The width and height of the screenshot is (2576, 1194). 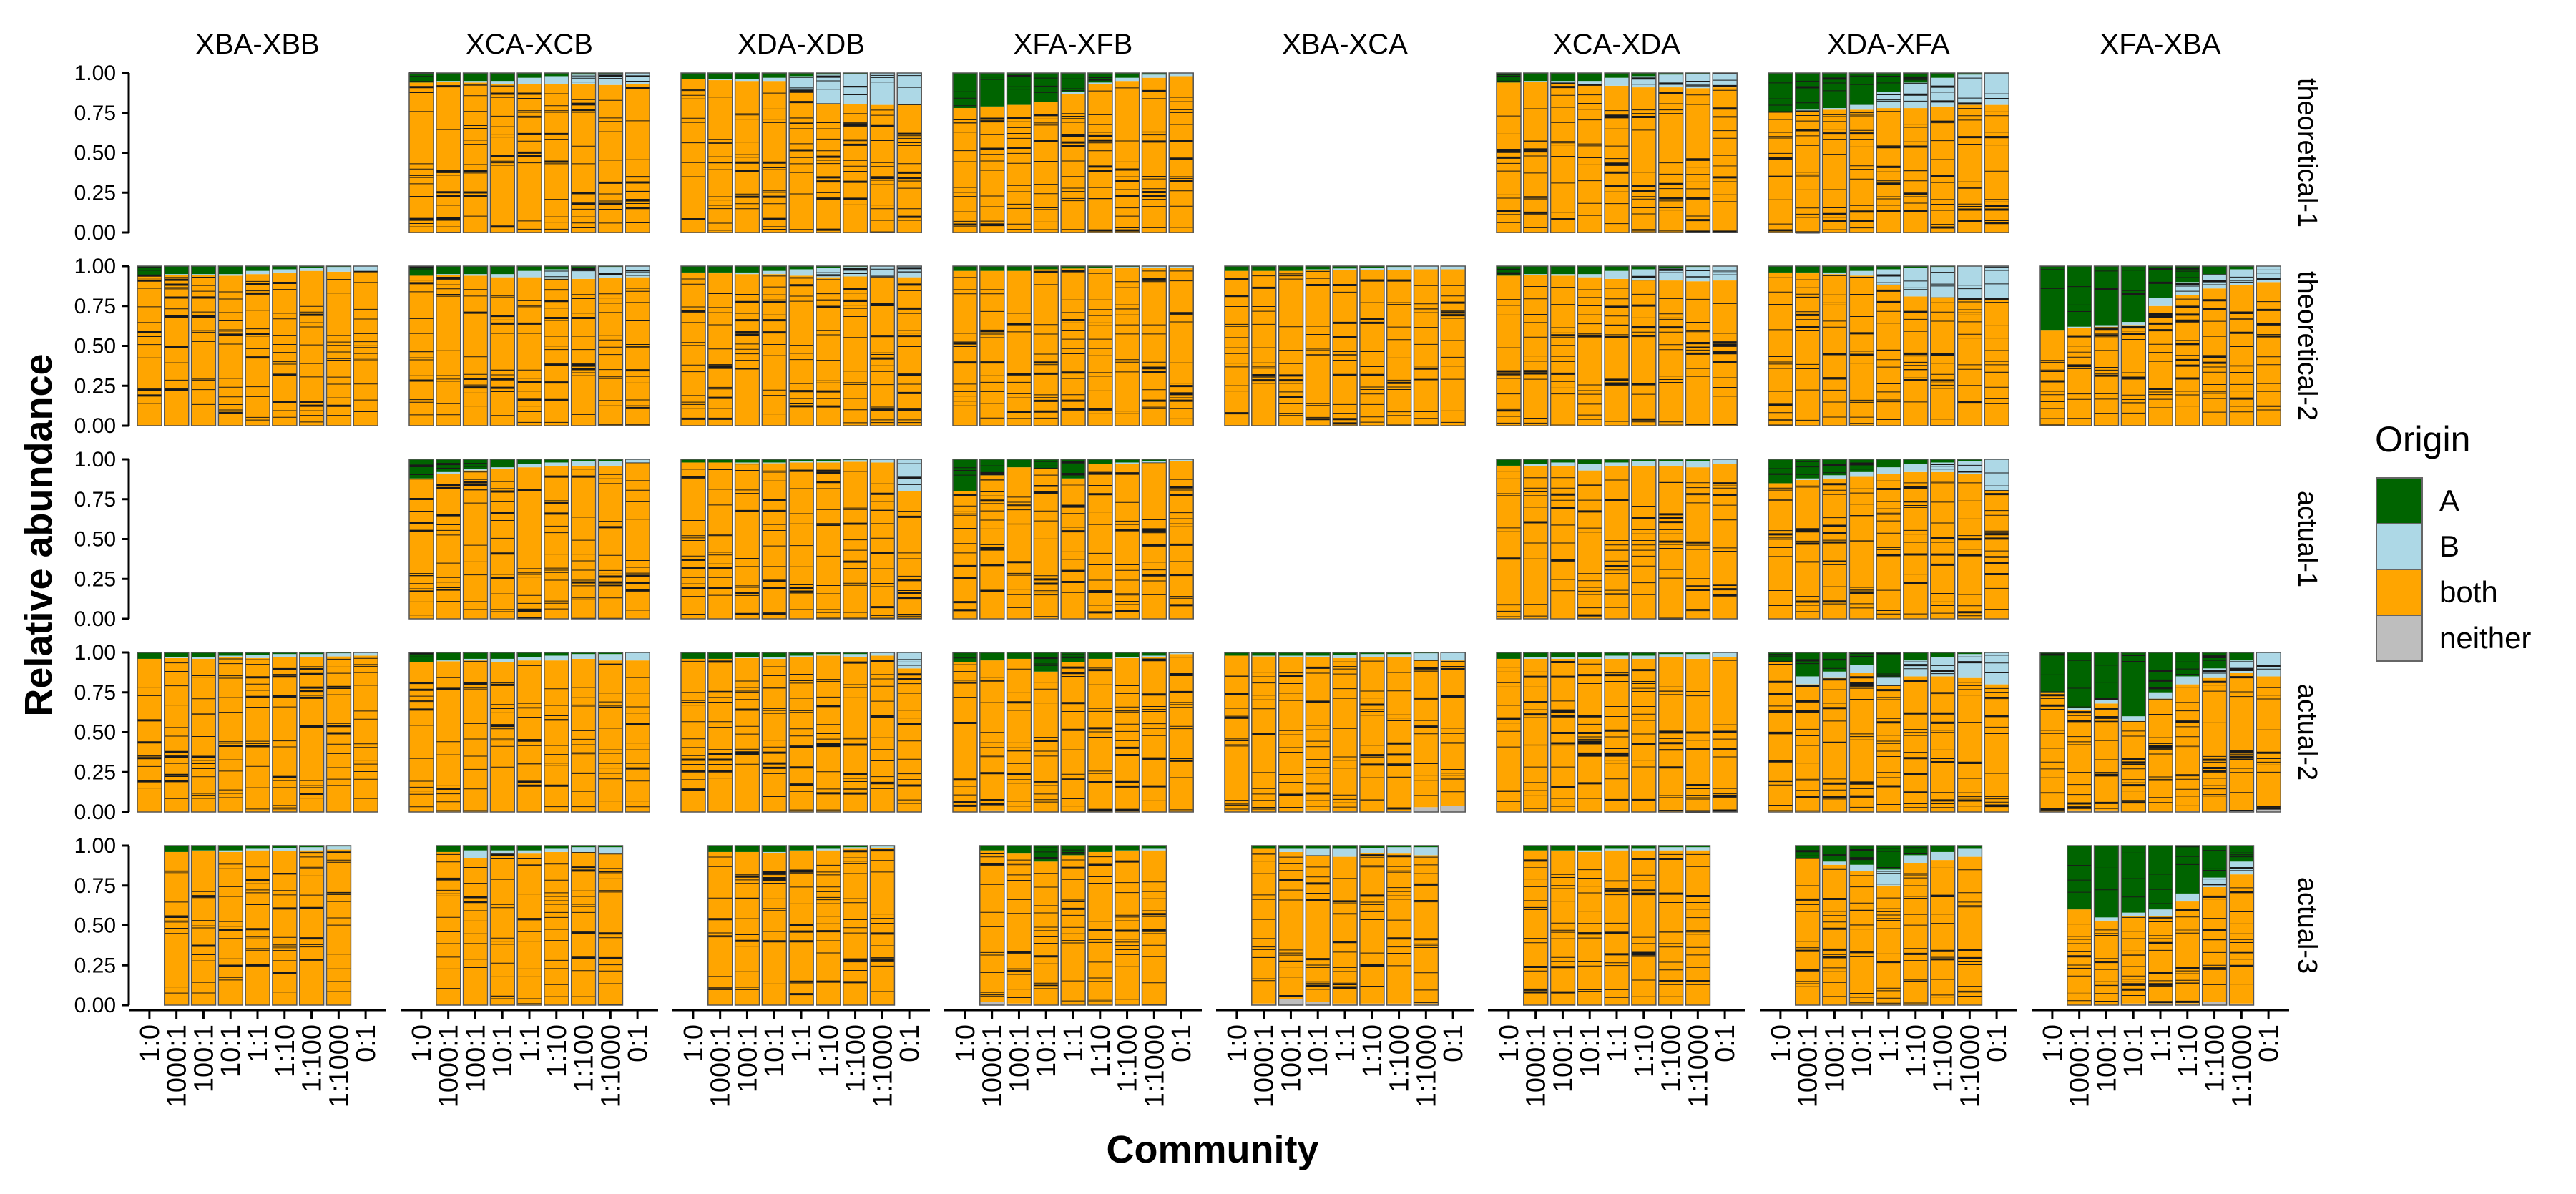 What do you see at coordinates (529, 153) in the screenshot?
I see `panel-theoretical-1-XCA-XCB` at bounding box center [529, 153].